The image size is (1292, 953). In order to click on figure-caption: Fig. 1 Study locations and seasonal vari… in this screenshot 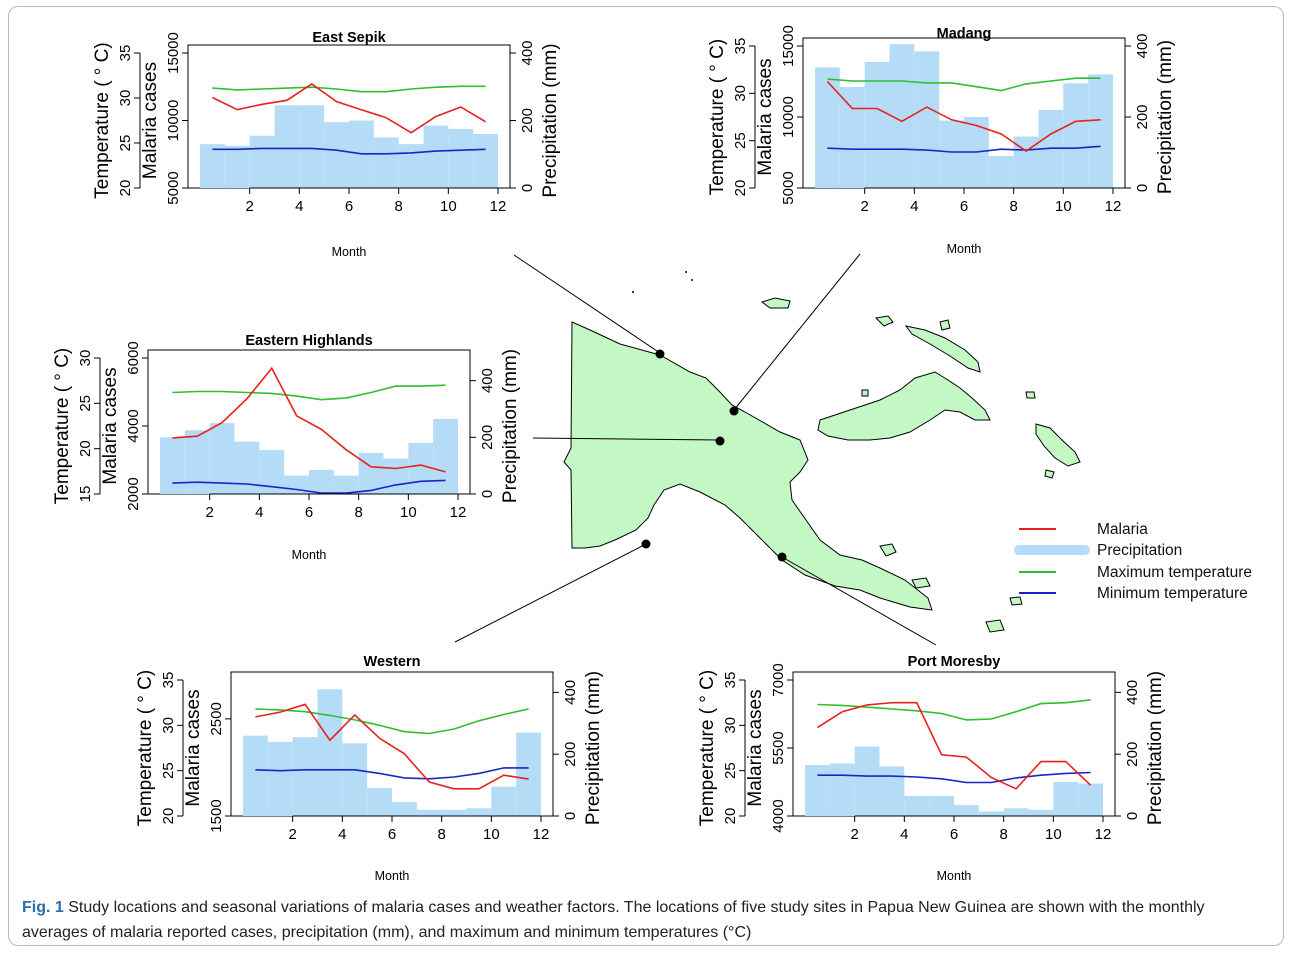, I will do `click(642, 920)`.